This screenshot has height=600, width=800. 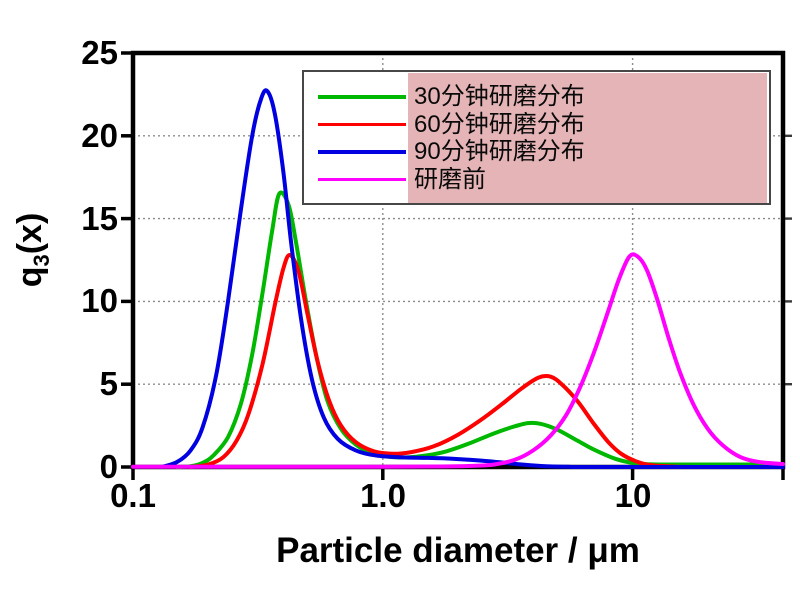 I want to click on legend-label: 90分钟研磨分布, so click(x=499, y=152).